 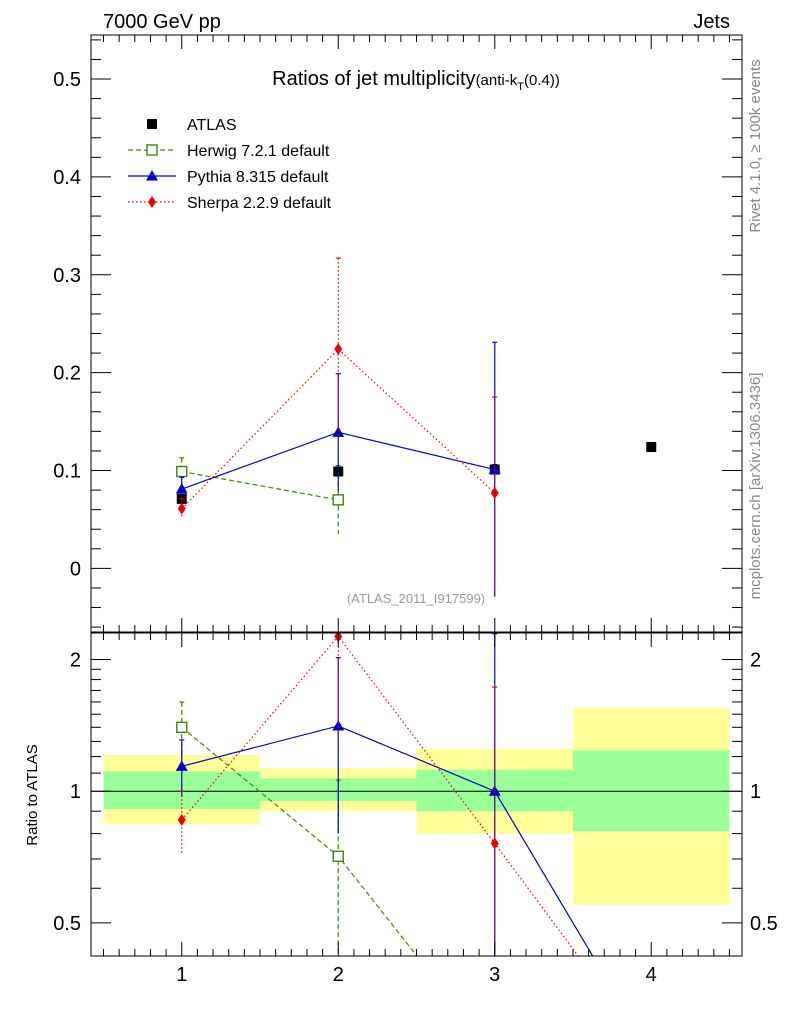 I want to click on legend-sherpa-marker, so click(x=152, y=202).